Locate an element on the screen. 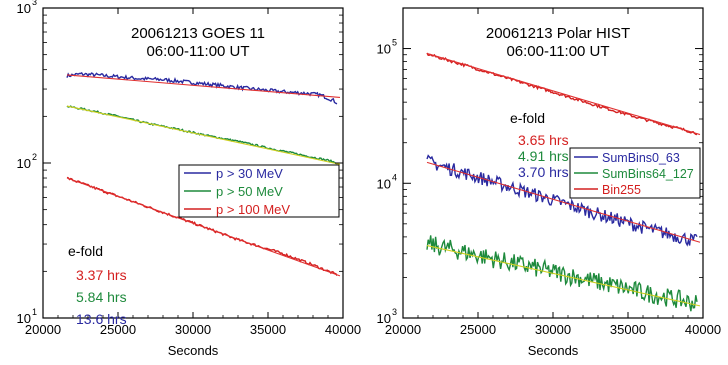 The image size is (728, 365). efold-annotation: e-fold 3.65 hrs 4.91 hrs 3.70 hrs is located at coordinates (539, 145).